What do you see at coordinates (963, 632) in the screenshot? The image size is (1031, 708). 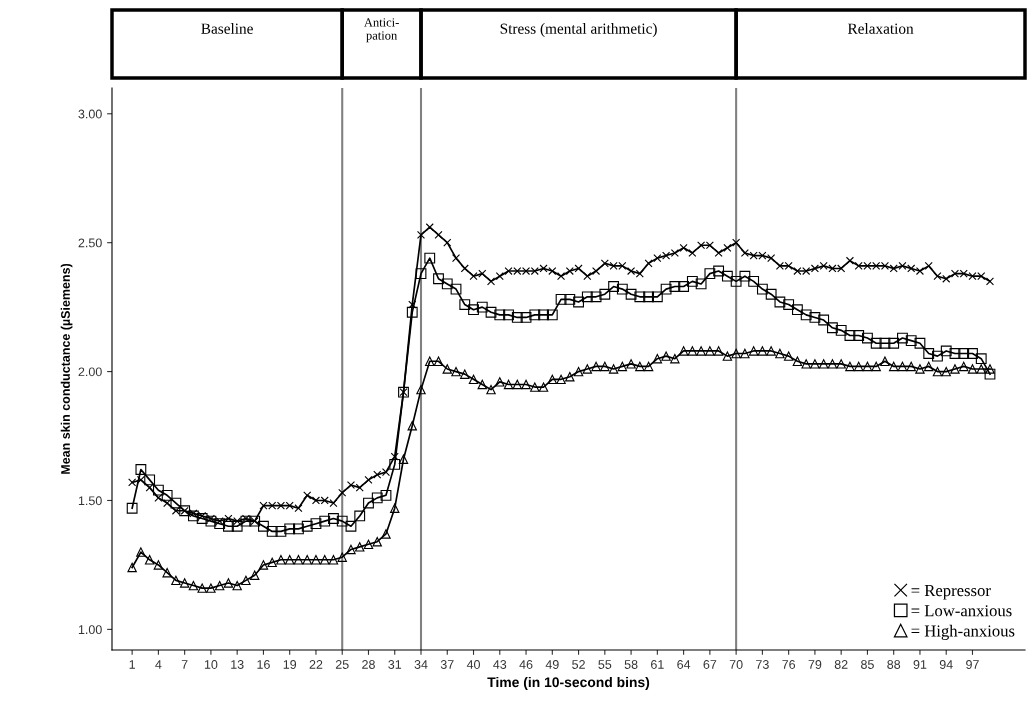 I see `legend-label: = High-anxious` at bounding box center [963, 632].